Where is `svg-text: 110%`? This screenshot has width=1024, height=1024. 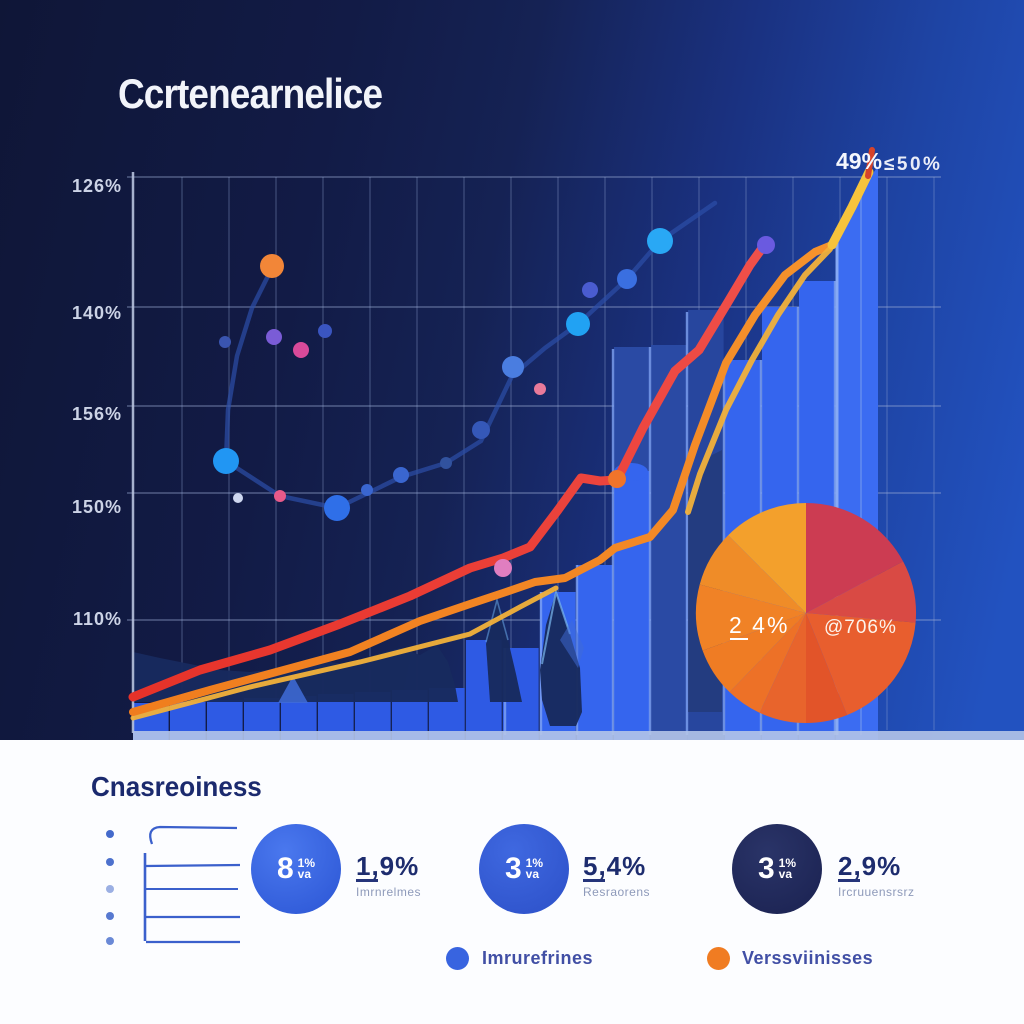
svg-text: 110% is located at coordinates (97, 619).